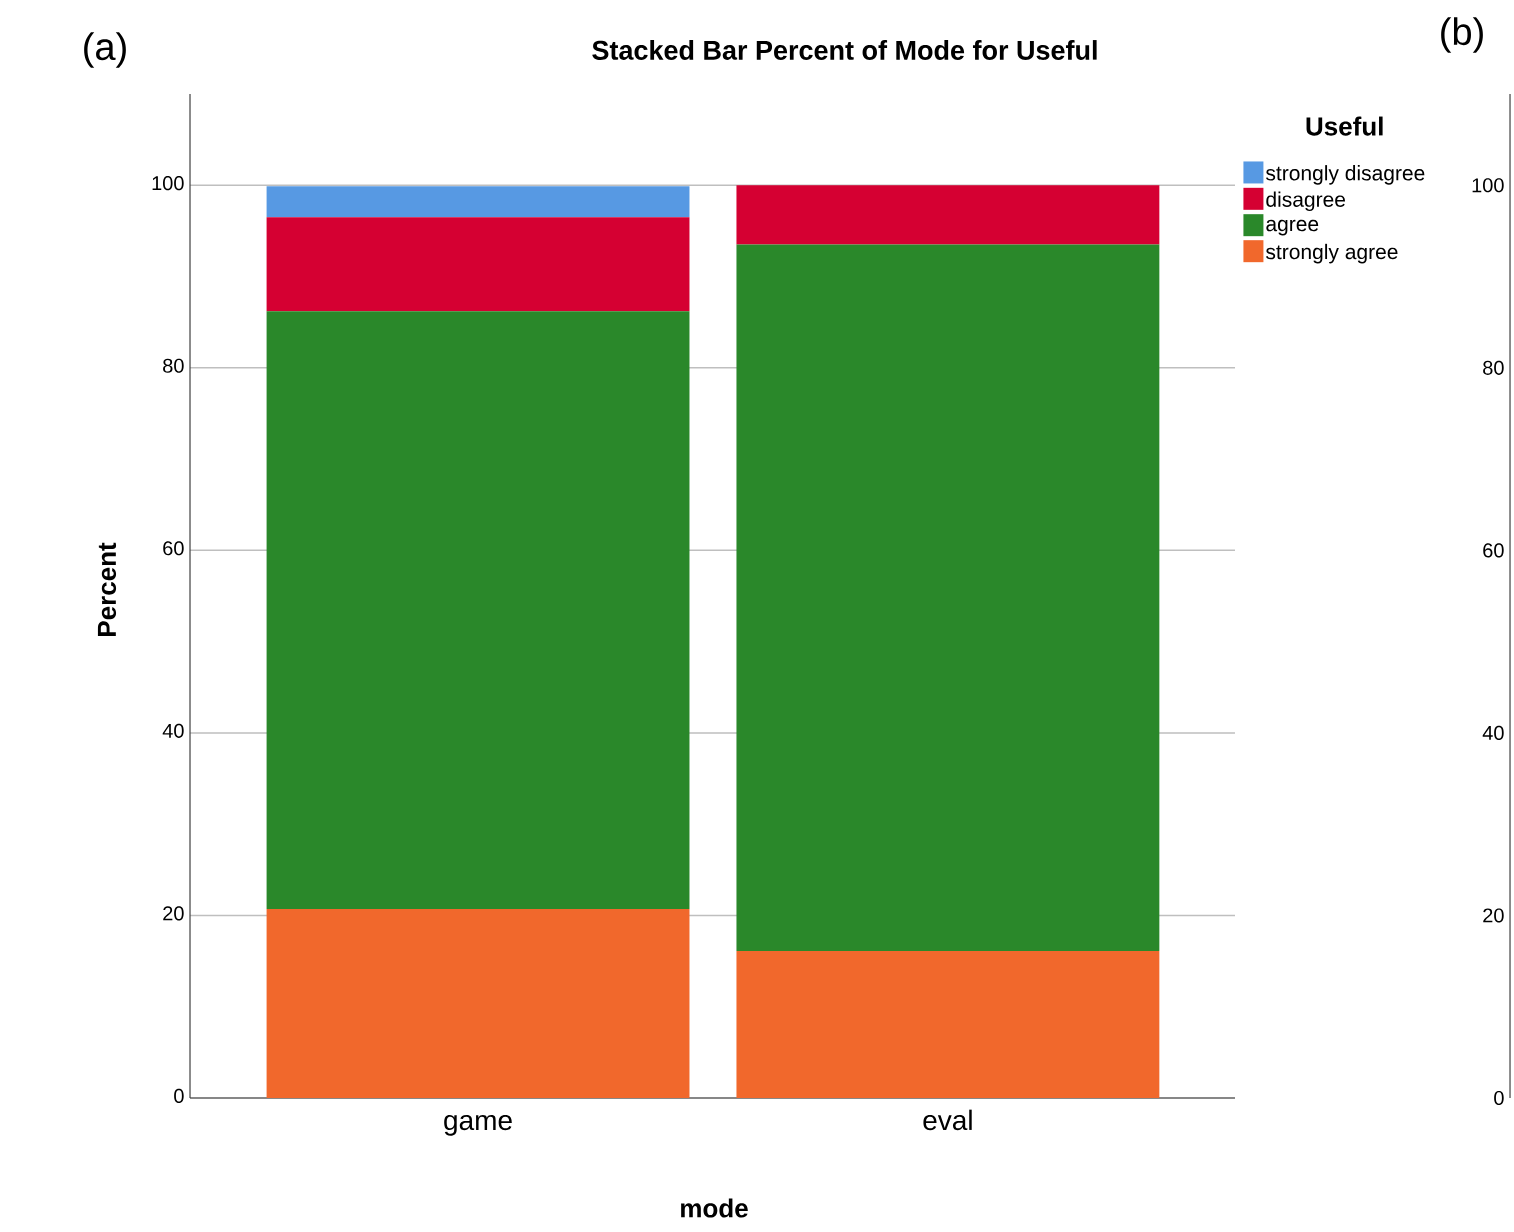 Image resolution: width=1514 pixels, height=1232 pixels. What do you see at coordinates (1493, 550) in the screenshot?
I see `y2-tick-label: 60` at bounding box center [1493, 550].